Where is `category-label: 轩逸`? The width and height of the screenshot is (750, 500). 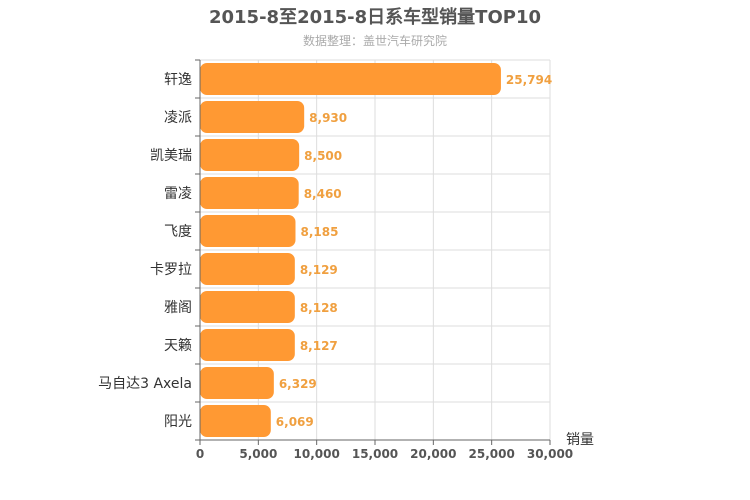 category-label: 轩逸 is located at coordinates (178, 80).